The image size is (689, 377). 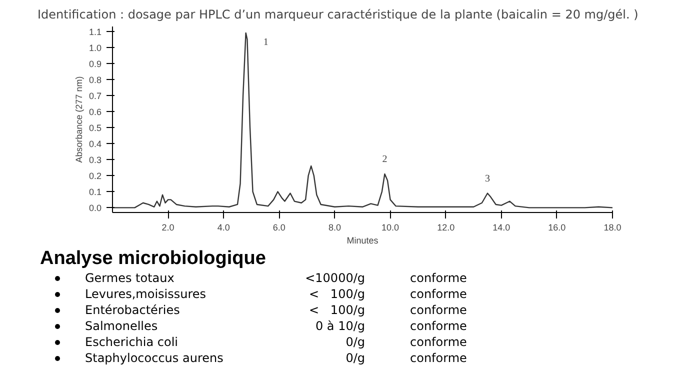 I want to click on y-tick-label: 0.5, so click(x=95, y=128).